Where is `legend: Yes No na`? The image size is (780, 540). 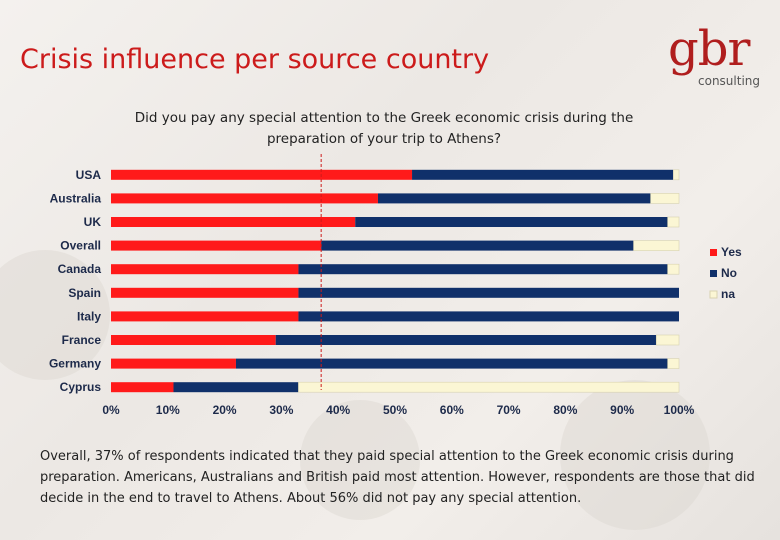 legend: Yes No na is located at coordinates (725, 273).